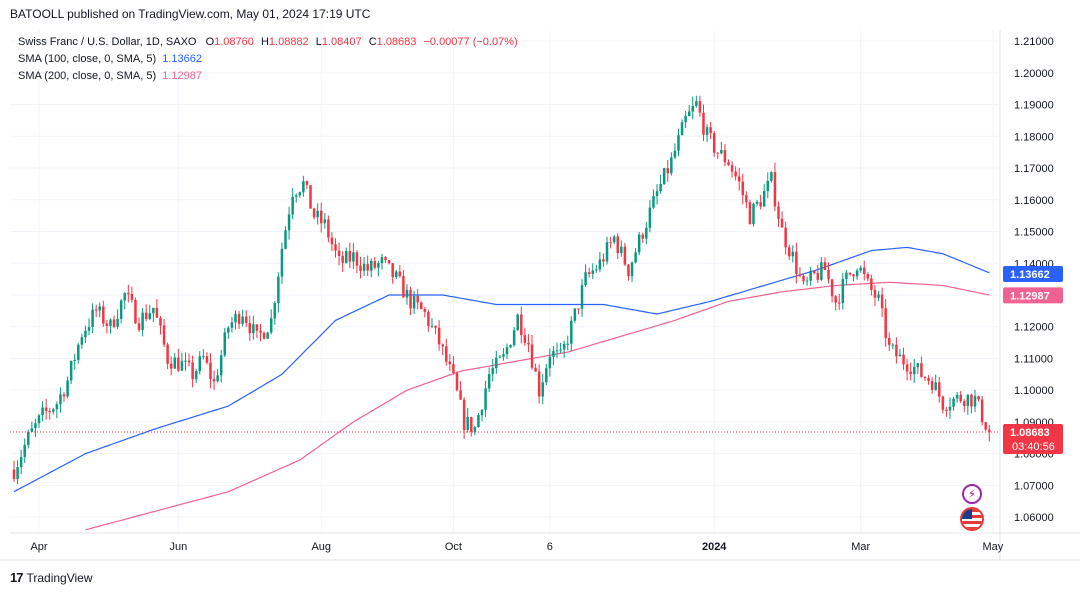  Describe the element at coordinates (110, 59) in the screenshot. I see `legend-sma100: SMA (100, close, 0, SMA, 5) 1.13662` at that location.